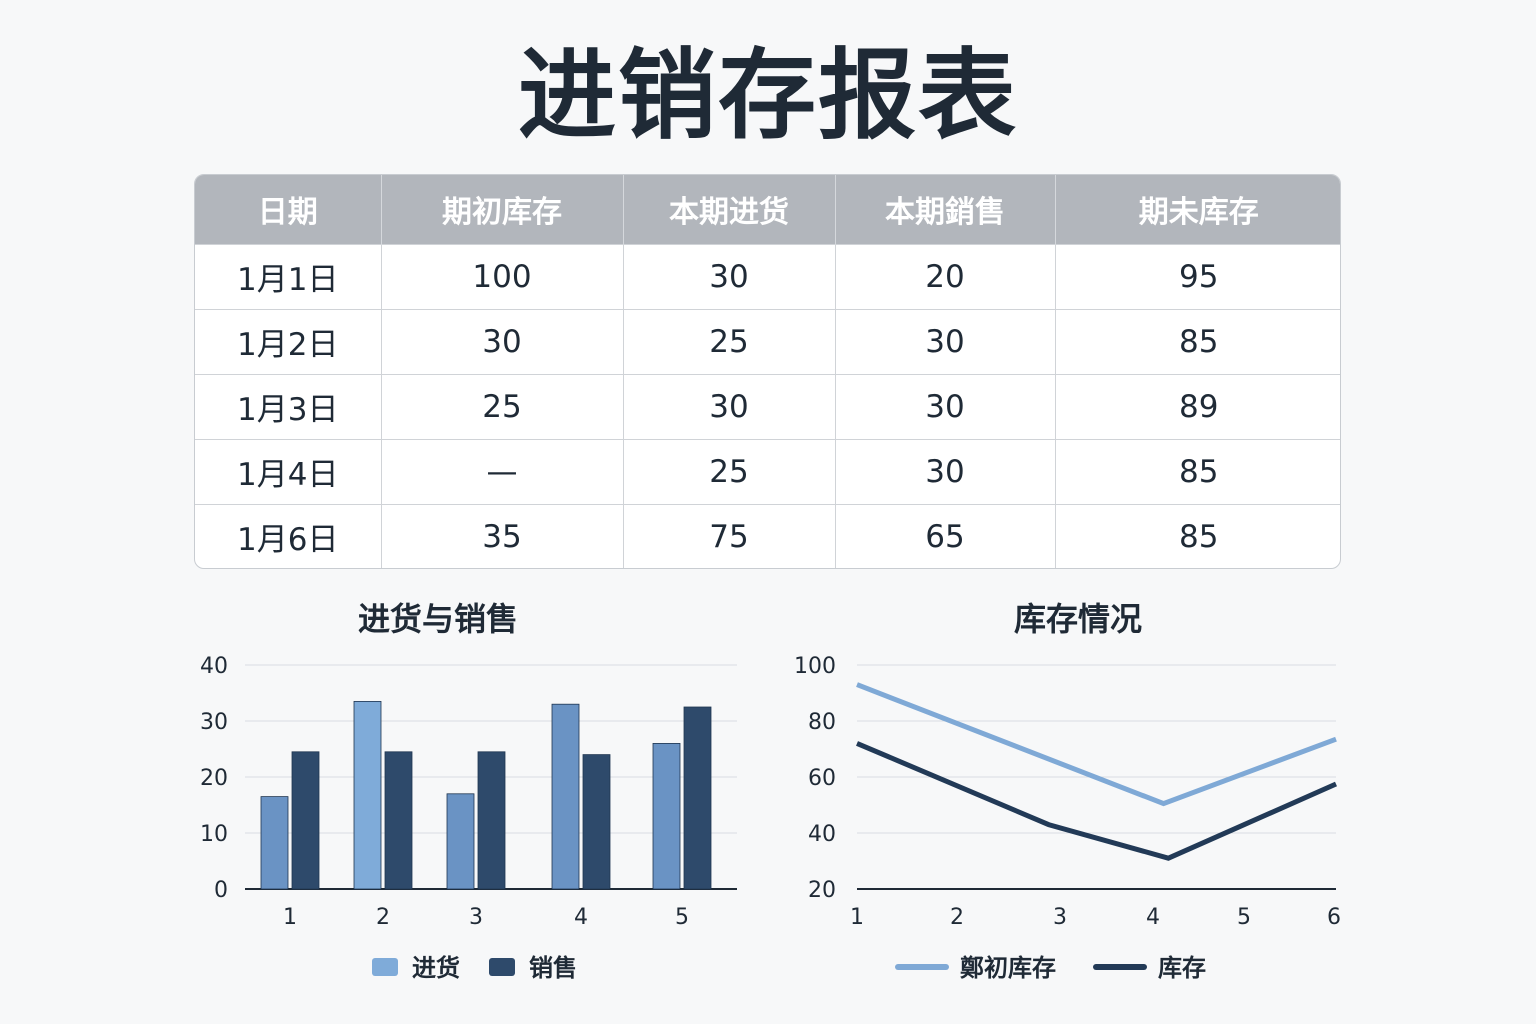  Describe the element at coordinates (288, 535) in the screenshot. I see `cell-date: 1月6日` at that location.